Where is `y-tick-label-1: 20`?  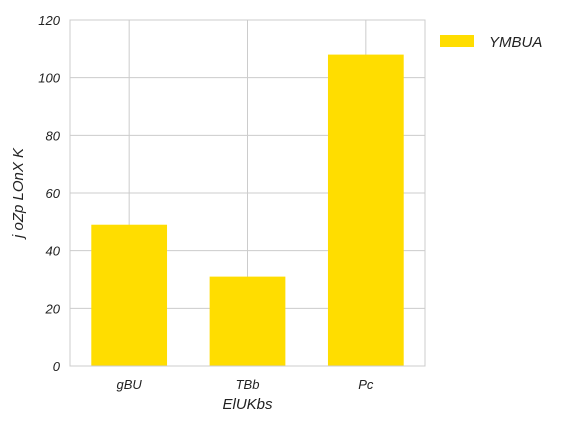
y-tick-label-1: 20 is located at coordinates (53, 308).